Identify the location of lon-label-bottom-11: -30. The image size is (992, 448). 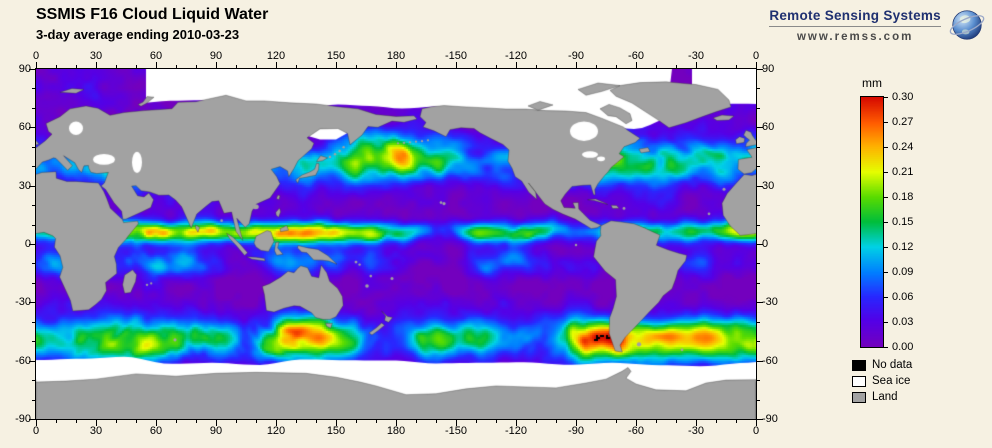
(696, 431).